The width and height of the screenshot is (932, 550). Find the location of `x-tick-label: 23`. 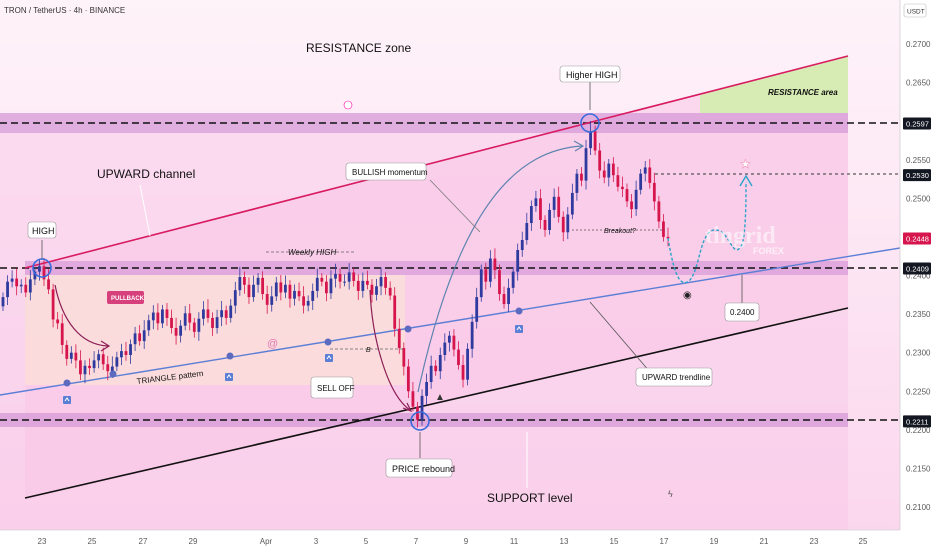

x-tick-label: 23 is located at coordinates (814, 541).